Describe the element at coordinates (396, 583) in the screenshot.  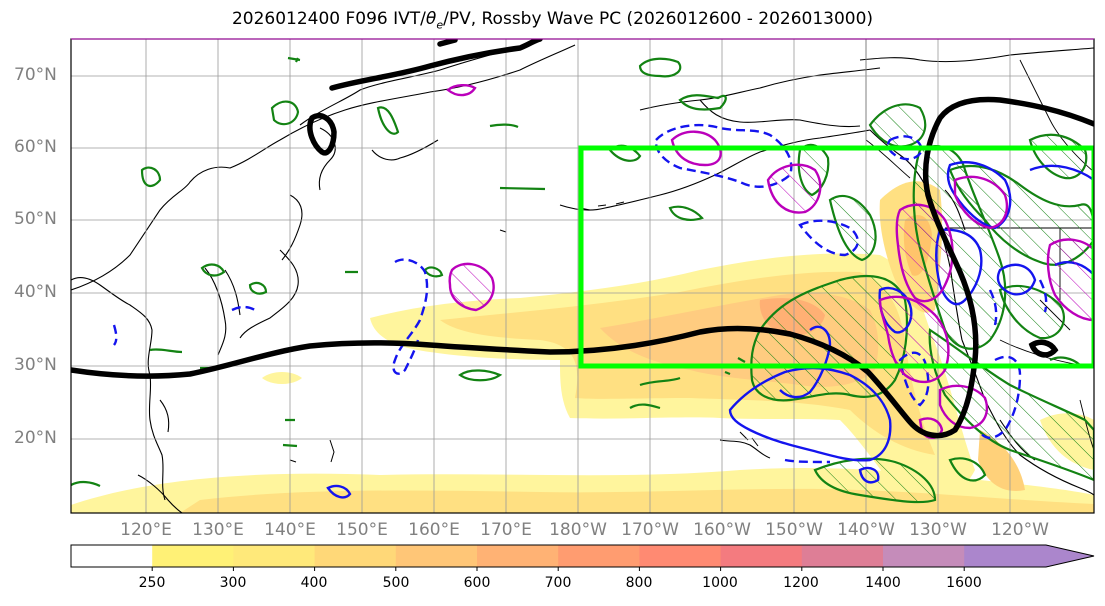
I see `colorbar-tick-label: 500` at that location.